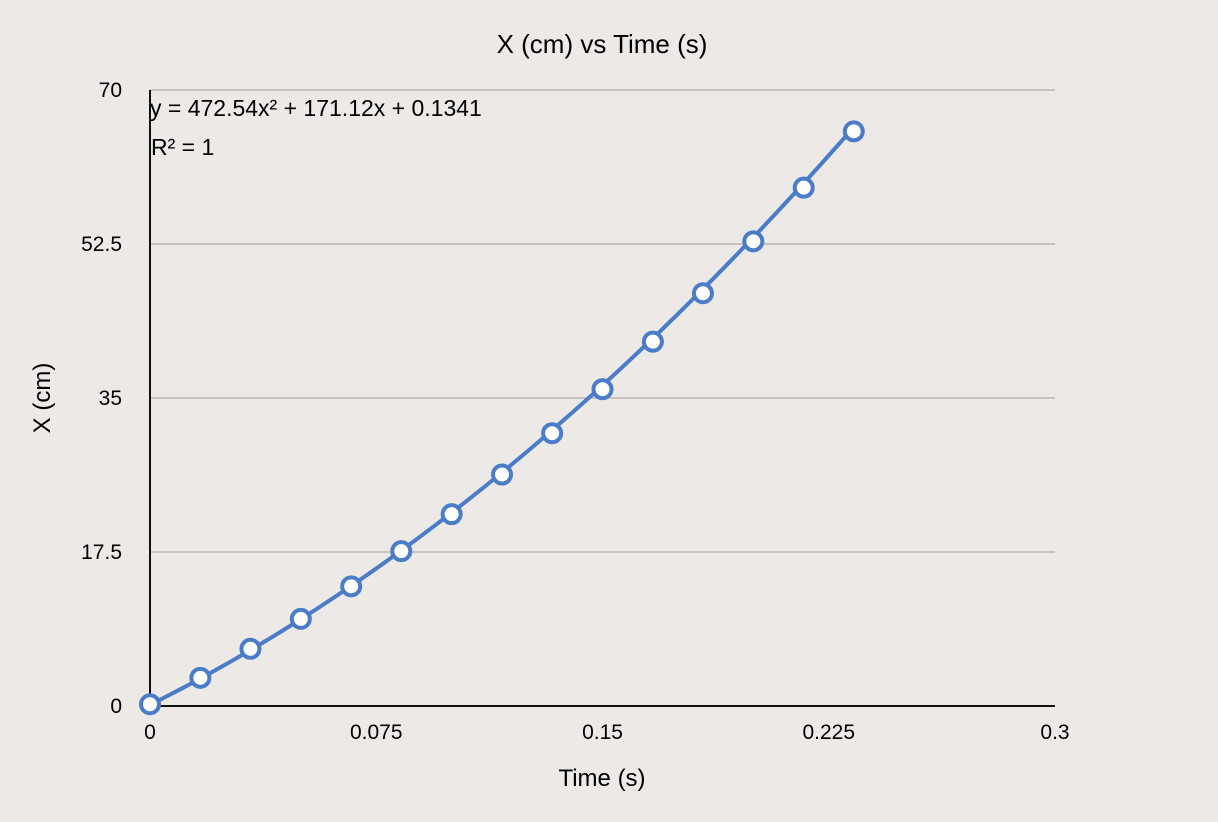  Describe the element at coordinates (602, 44) in the screenshot. I see `chart-title: X (cm) vs Time (s)` at that location.